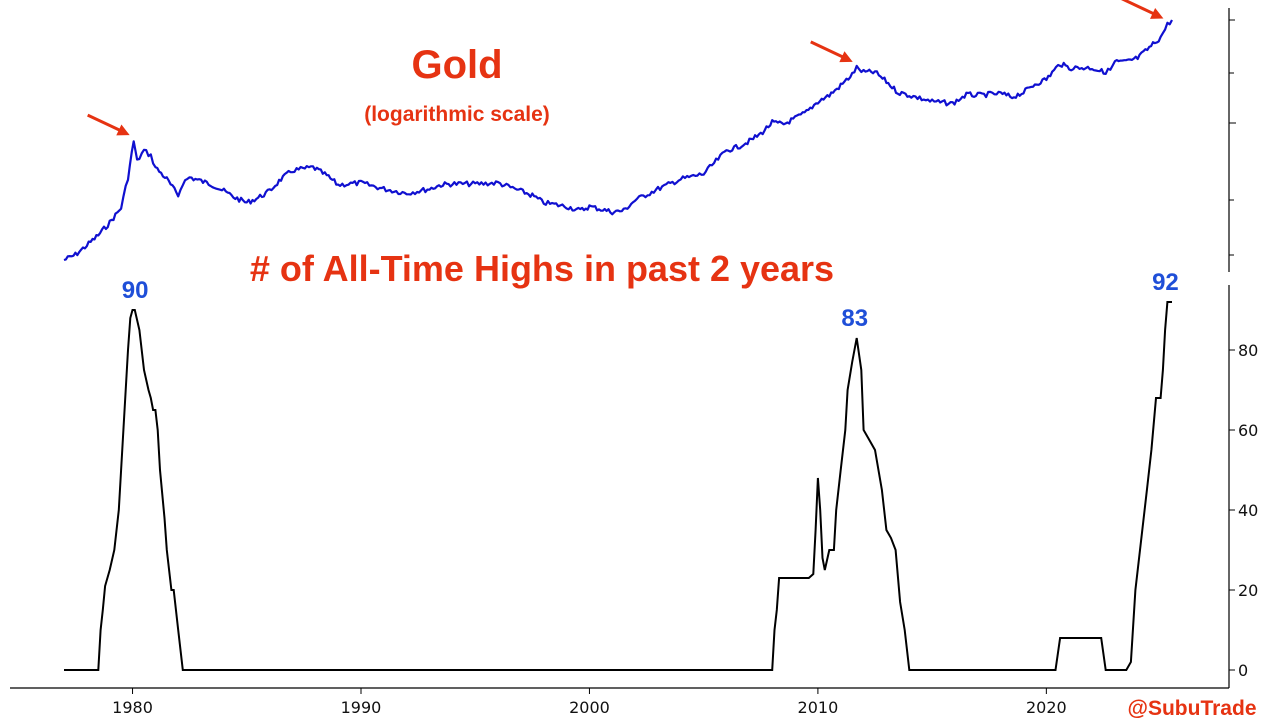 This screenshot has height=726, width=1280. Describe the element at coordinates (650, 300) in the screenshot. I see `peak-labels: 90 83 92` at that location.